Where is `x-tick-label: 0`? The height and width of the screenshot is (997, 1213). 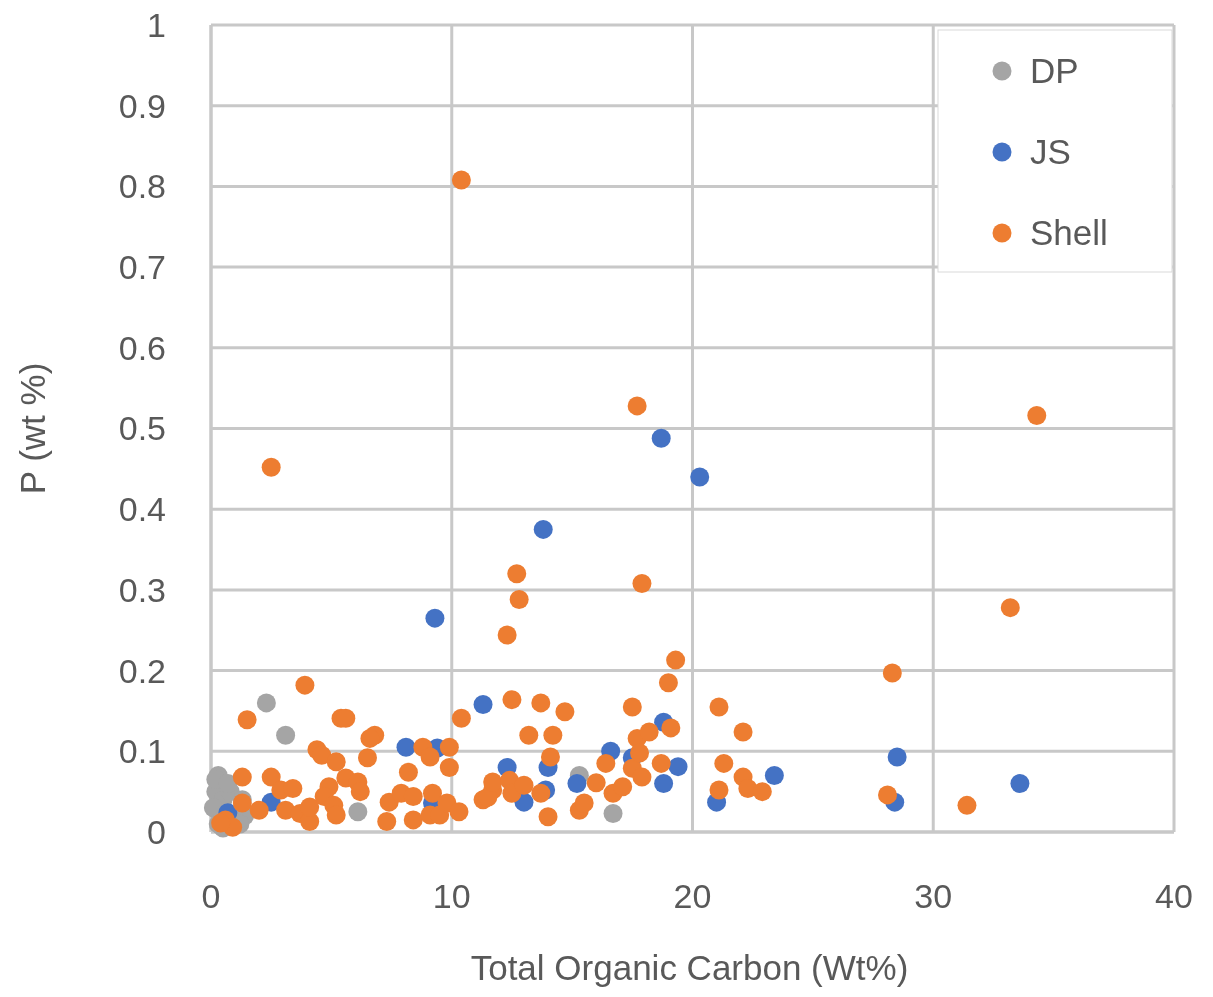 x-tick-label: 0 is located at coordinates (211, 896).